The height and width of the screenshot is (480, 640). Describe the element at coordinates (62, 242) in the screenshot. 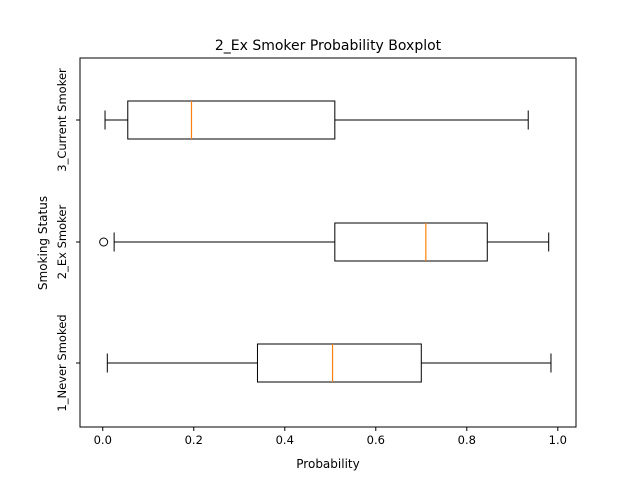

I see `y-tick-label: 2_Ex Smoker` at that location.